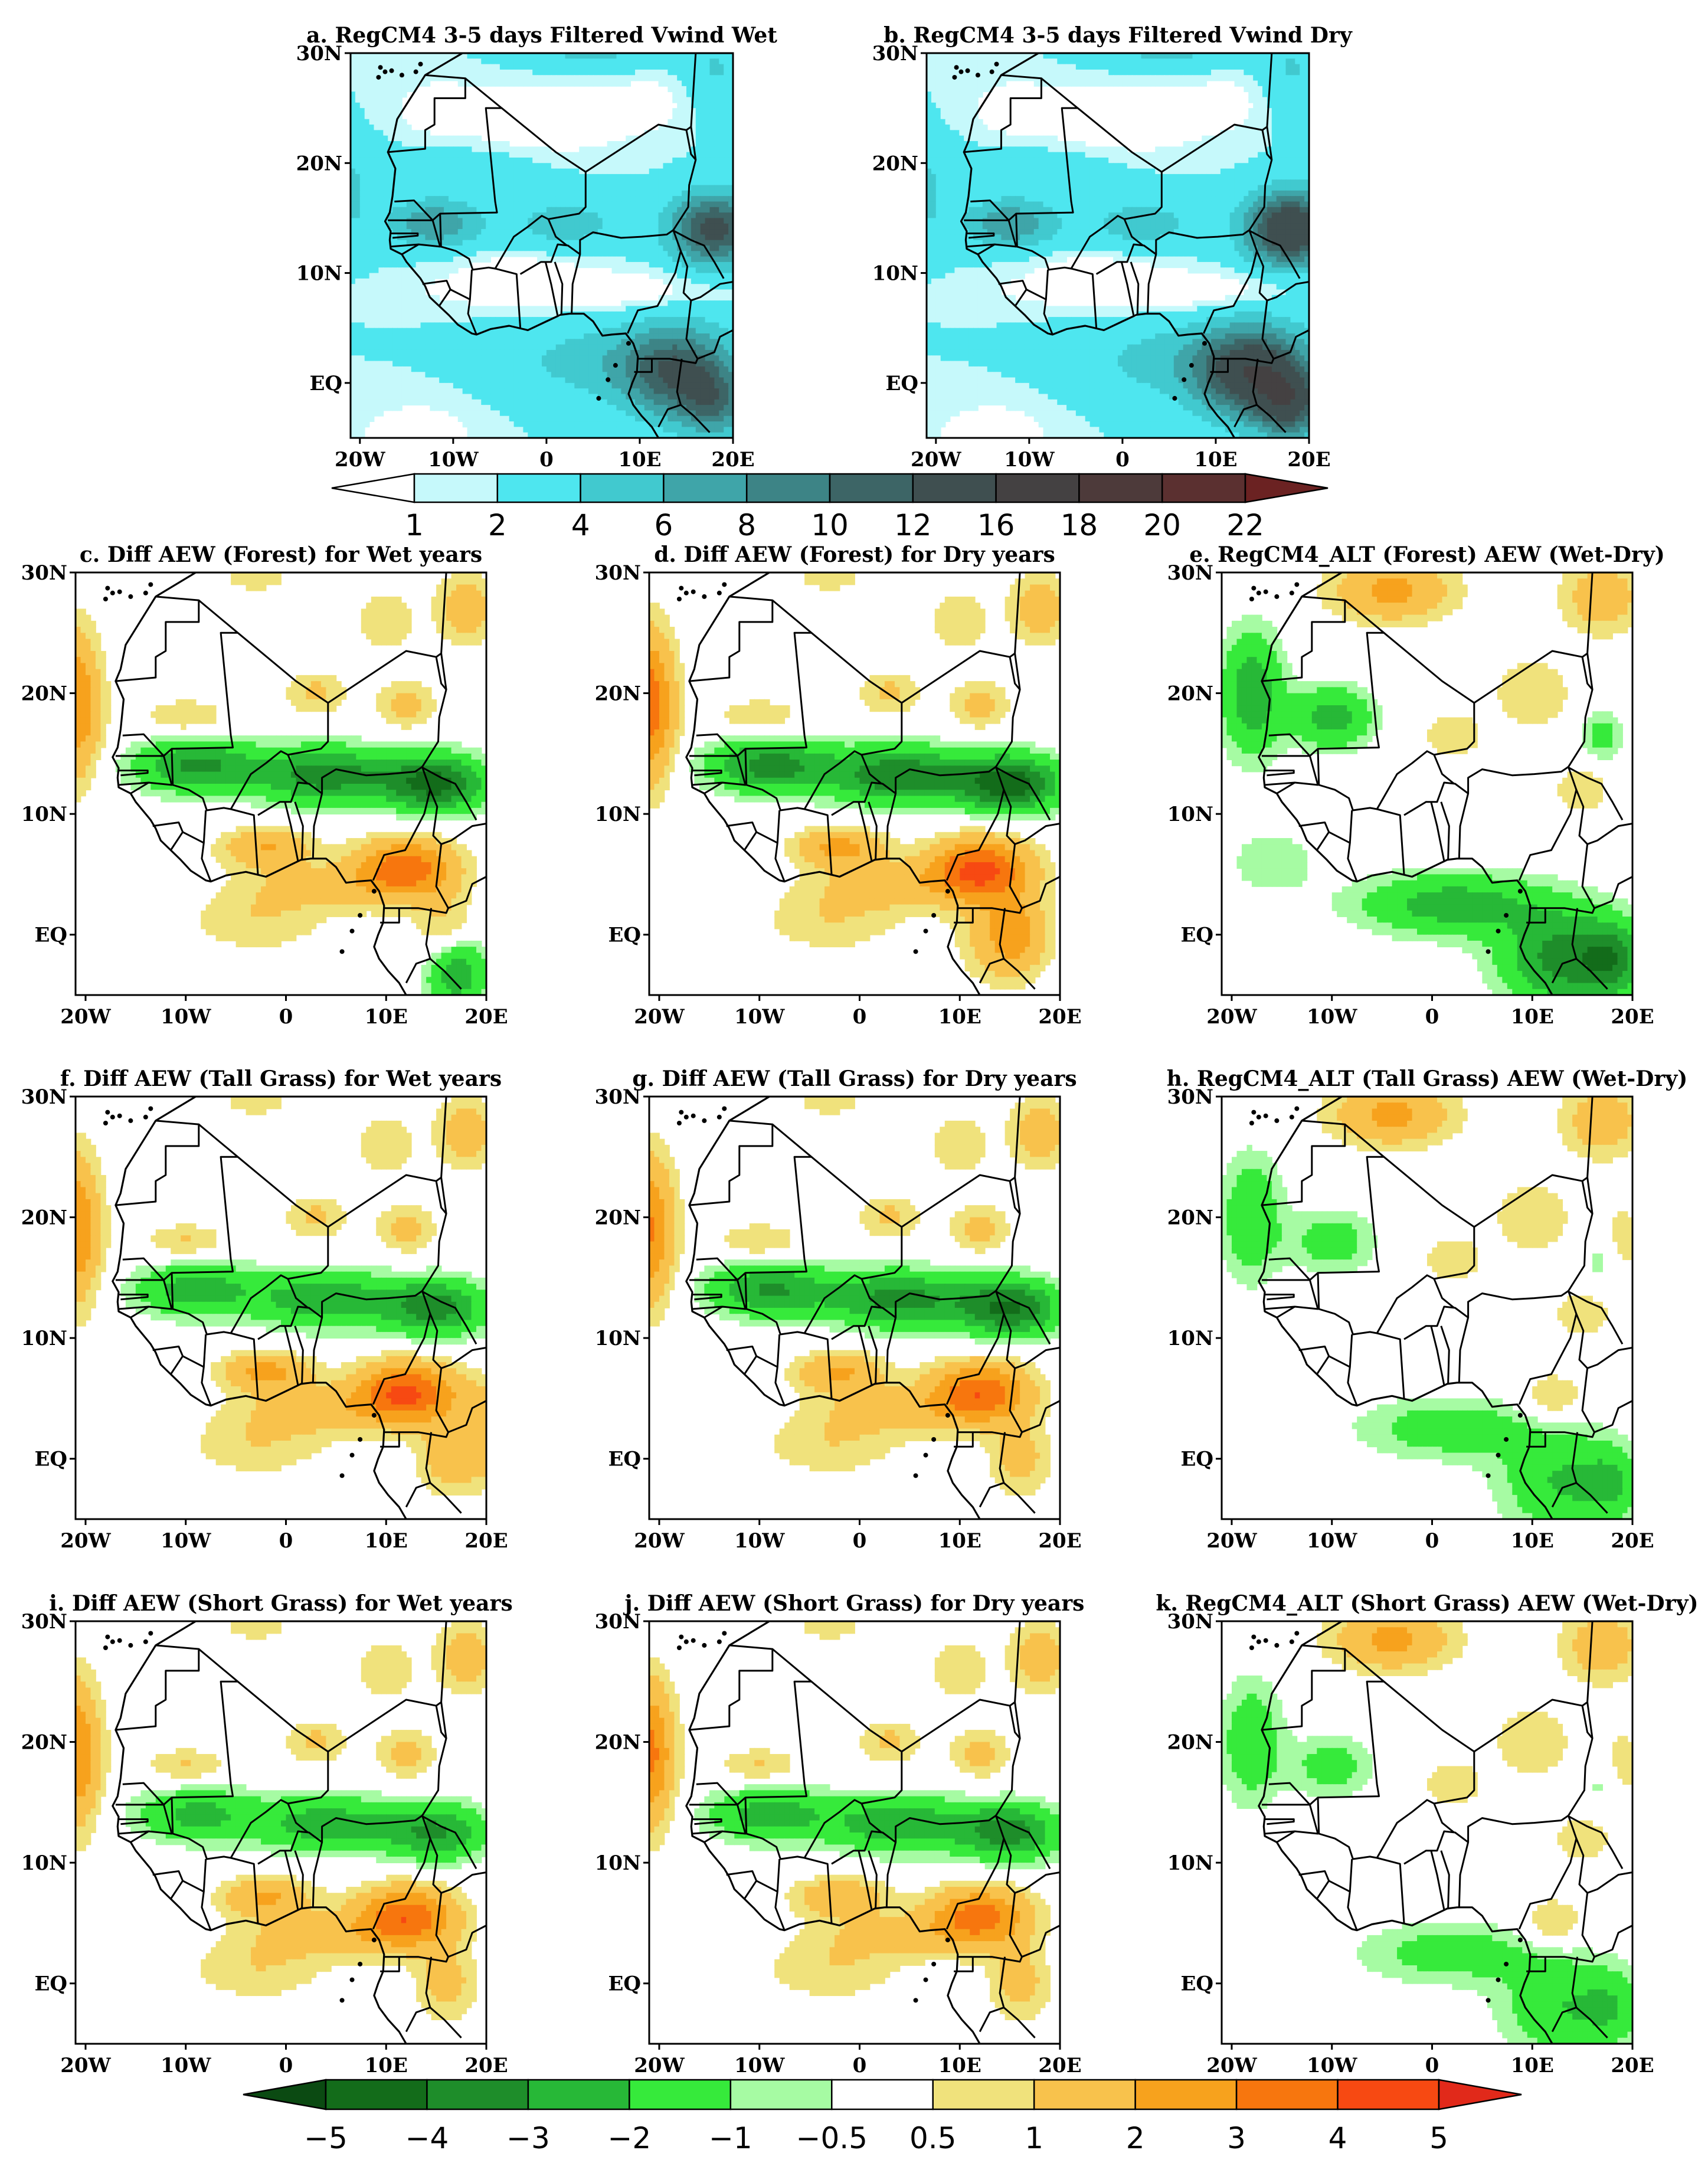 This screenshot has width=1708, height=2163. I want to click on colorbar-label: −0.5, so click(832, 2138).